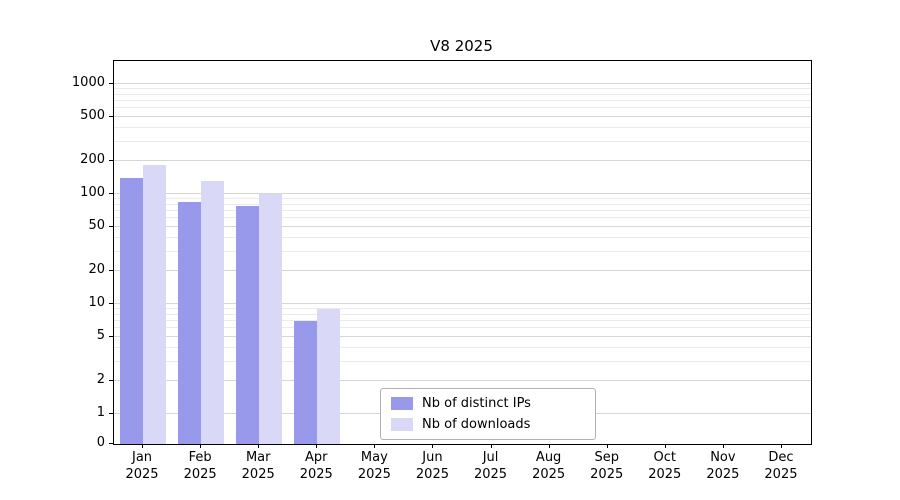  Describe the element at coordinates (665, 457) in the screenshot. I see `x-tick-month: Oct` at that location.